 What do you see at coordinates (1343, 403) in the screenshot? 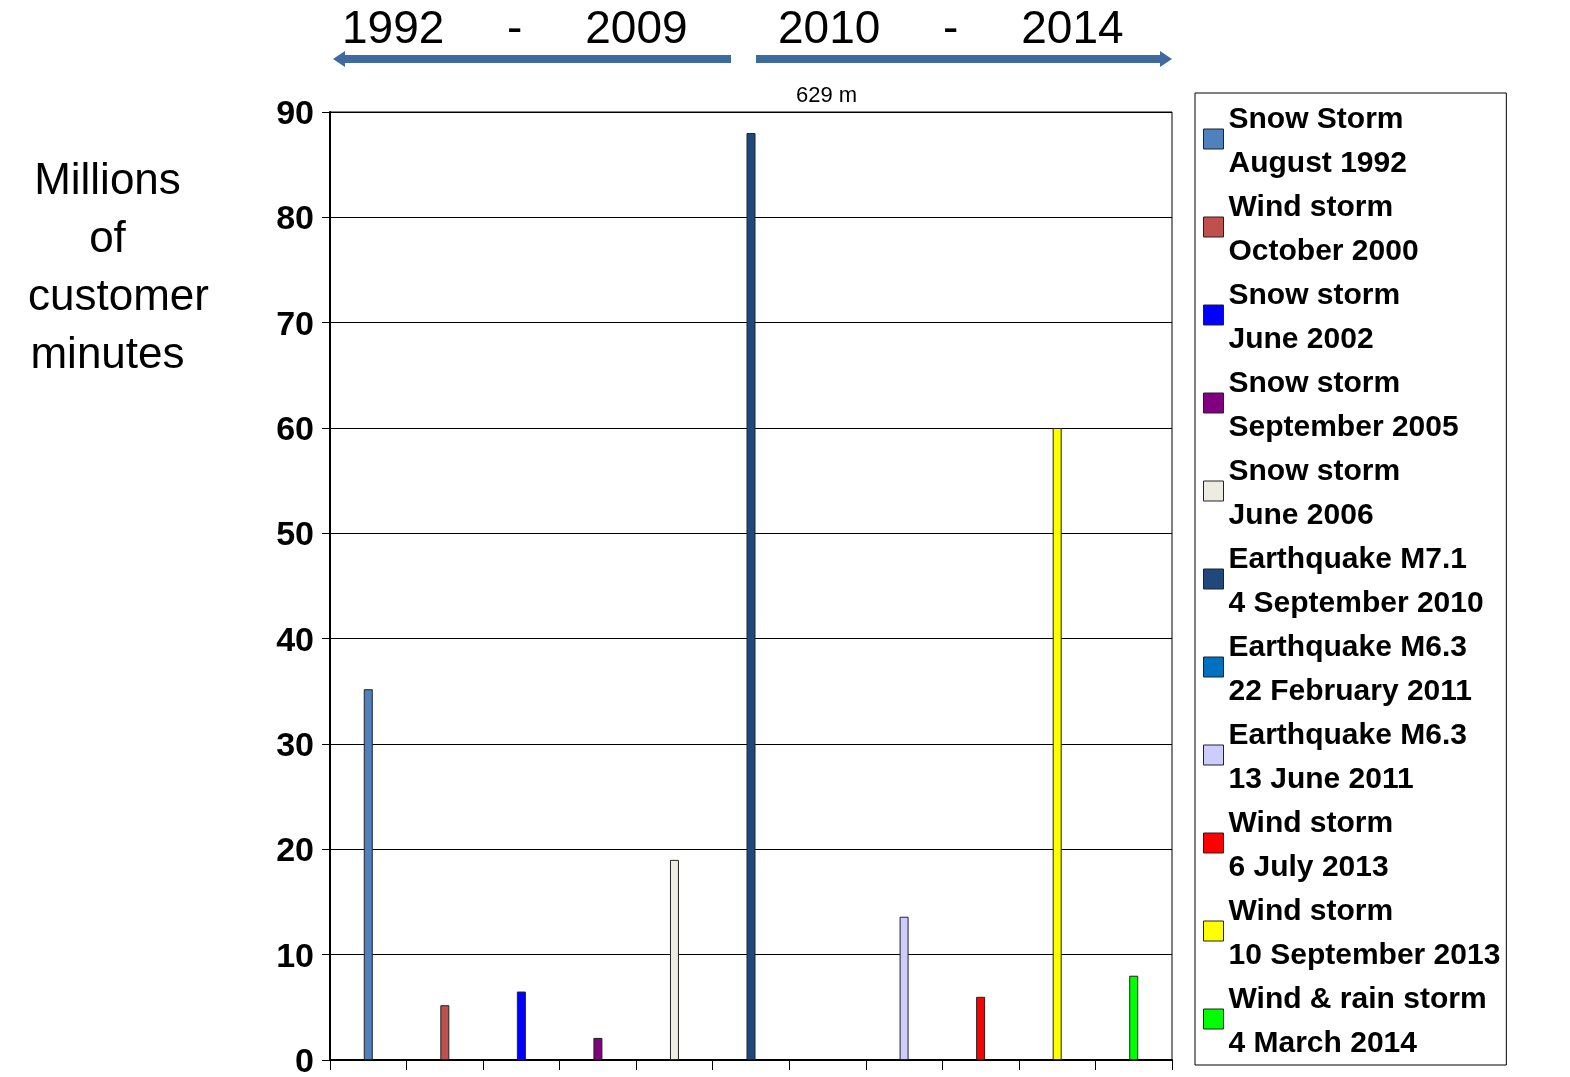
I see `legend-label: Snow storm September 2005` at bounding box center [1343, 403].